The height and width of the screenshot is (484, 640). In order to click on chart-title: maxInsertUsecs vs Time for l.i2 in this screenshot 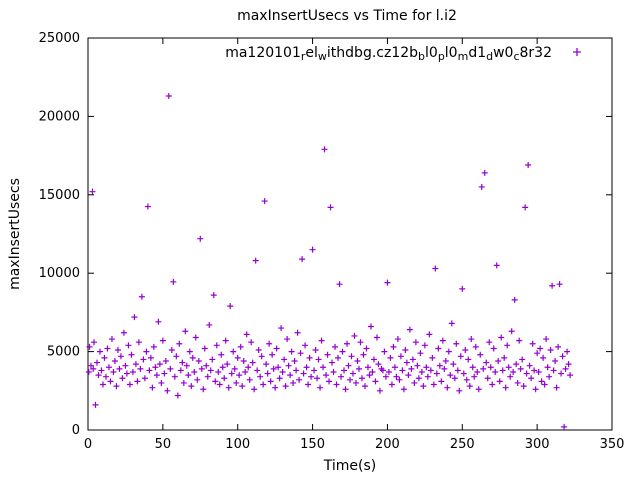, I will do `click(347, 16)`.